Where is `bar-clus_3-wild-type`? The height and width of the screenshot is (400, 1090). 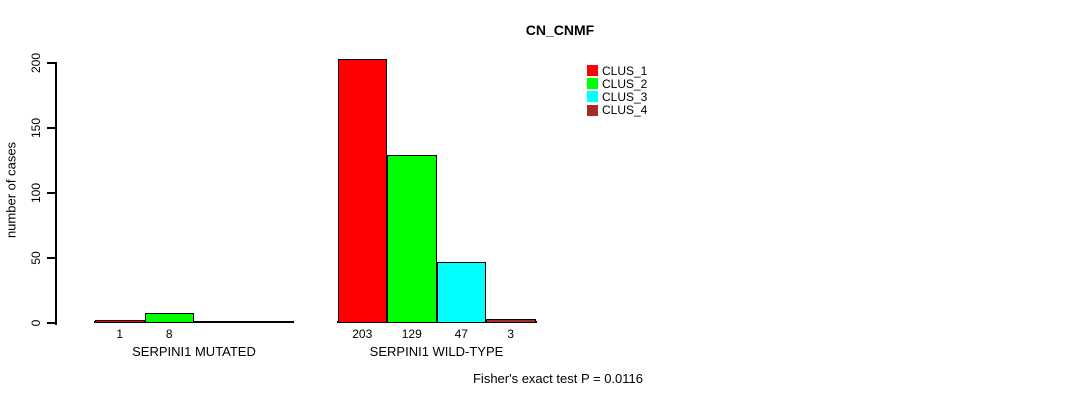 bar-clus_3-wild-type is located at coordinates (461, 292).